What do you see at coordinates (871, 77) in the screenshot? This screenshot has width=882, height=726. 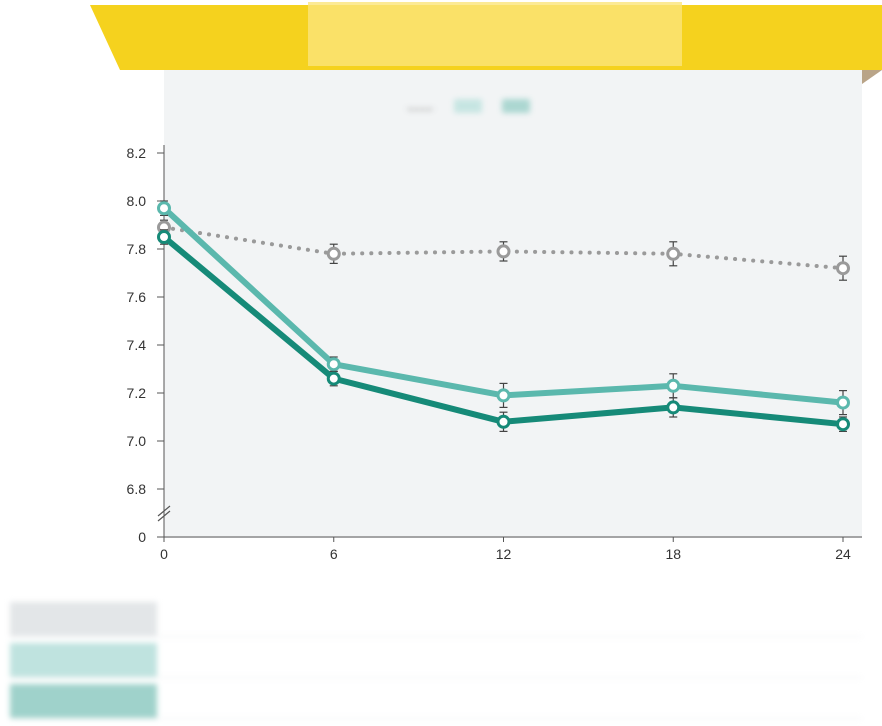 I see `banner-fold` at bounding box center [871, 77].